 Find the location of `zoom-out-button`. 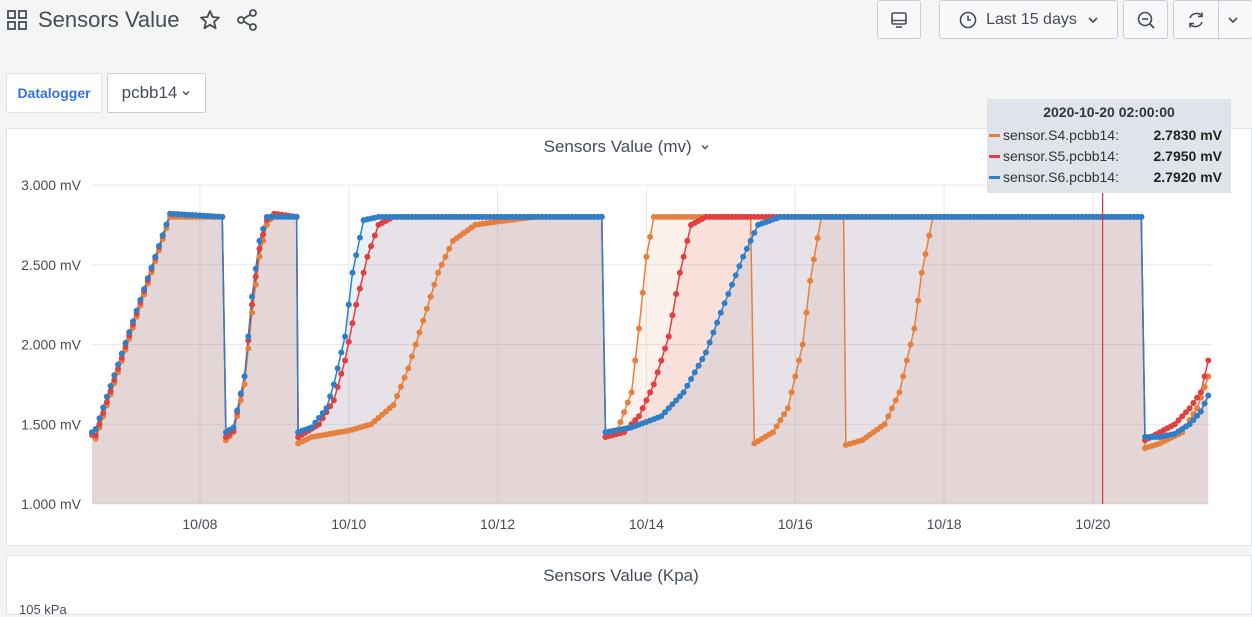

zoom-out-button is located at coordinates (1145, 19).